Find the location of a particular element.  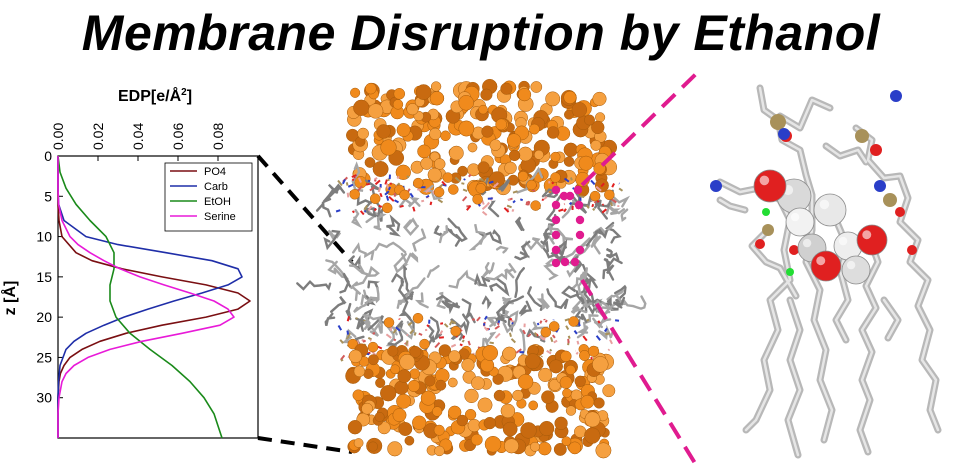

magnify-line-top is located at coordinates (640, 128).